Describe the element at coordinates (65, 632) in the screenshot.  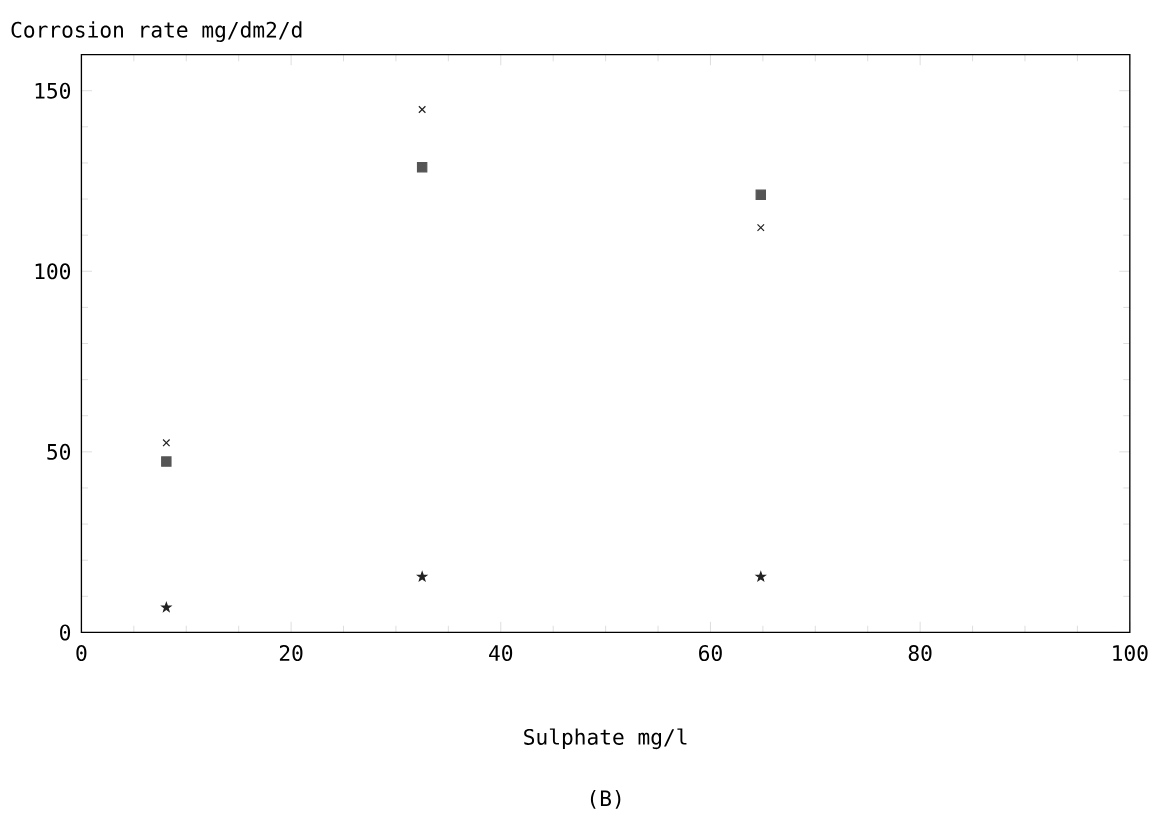
I see `y-tick-label: 0` at that location.